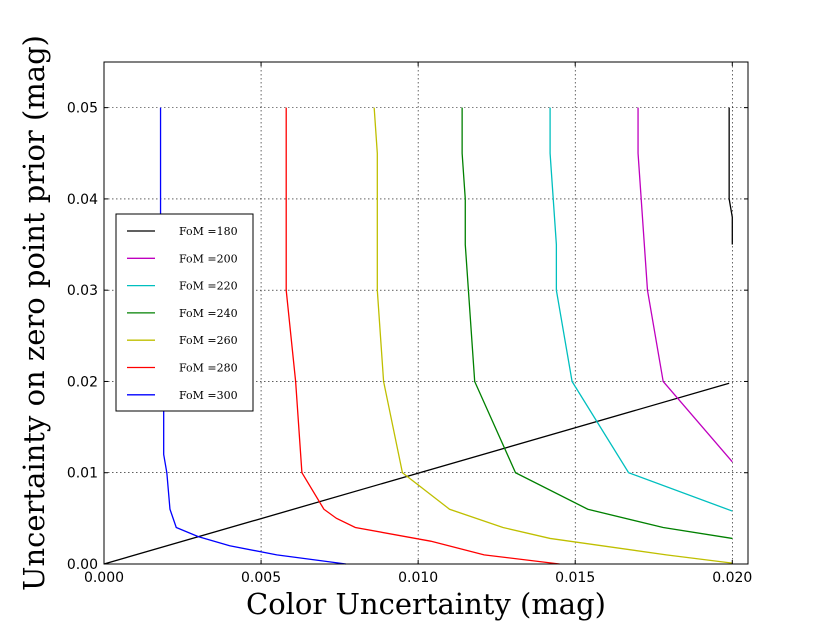 The image size is (830, 626). Describe the element at coordinates (208, 286) in the screenshot. I see `legend-label-fom-220: FoM =220` at that location.